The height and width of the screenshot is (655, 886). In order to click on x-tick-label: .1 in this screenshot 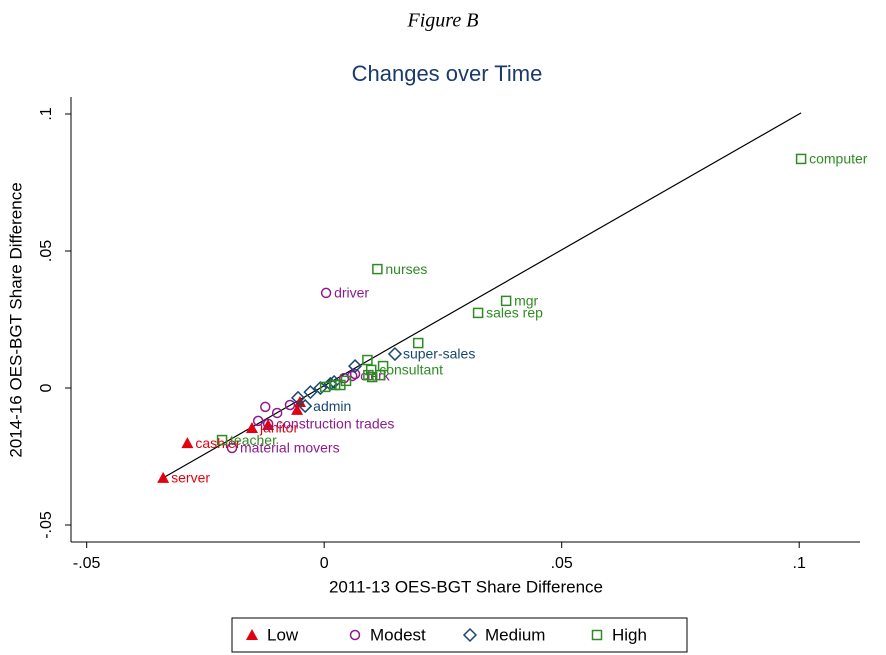, I will do `click(799, 563)`.